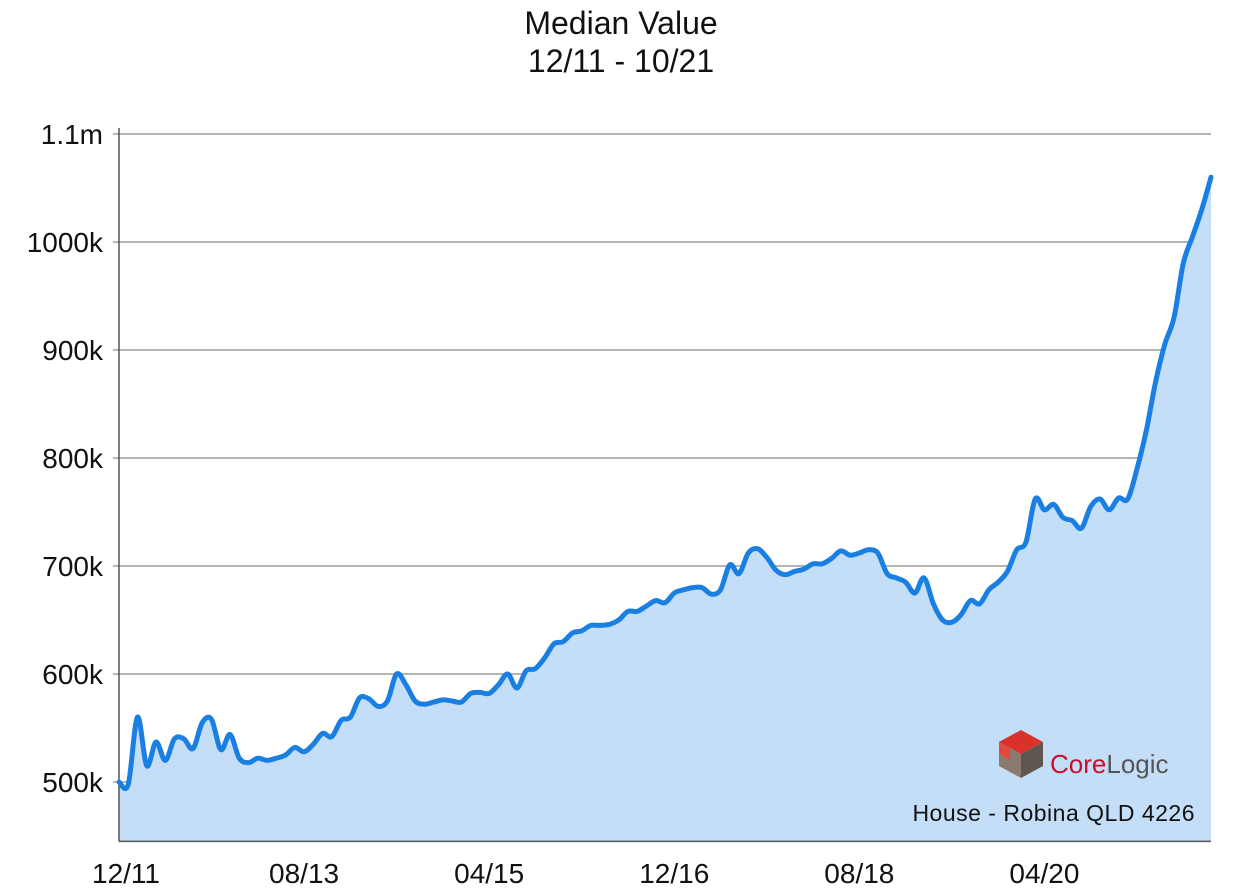  I want to click on y-tick-label: 900k, so click(73, 350).